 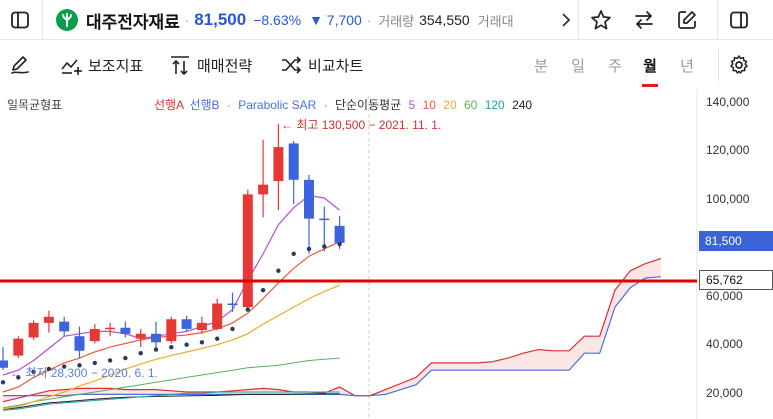 I want to click on legend-span-a: 선행A, so click(x=169, y=105).